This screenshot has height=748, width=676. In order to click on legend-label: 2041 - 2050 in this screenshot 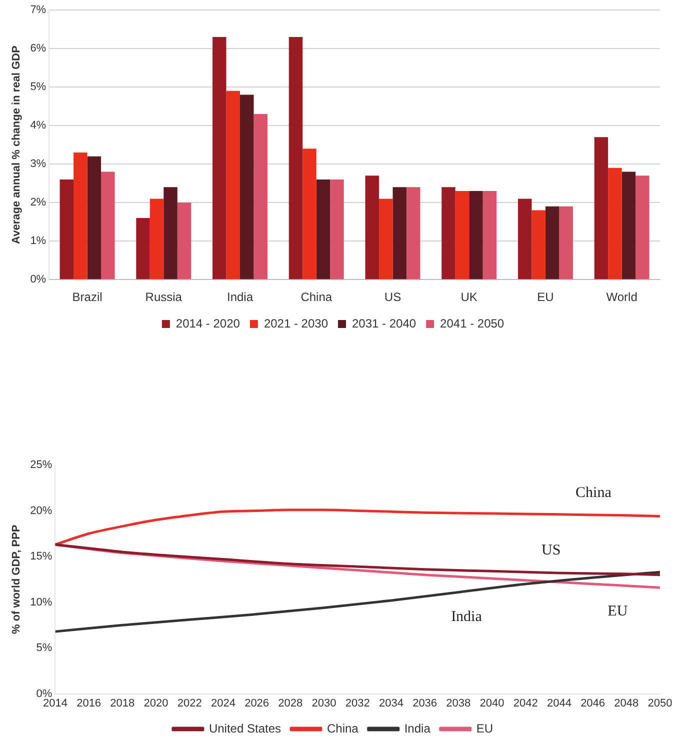, I will do `click(472, 323)`.